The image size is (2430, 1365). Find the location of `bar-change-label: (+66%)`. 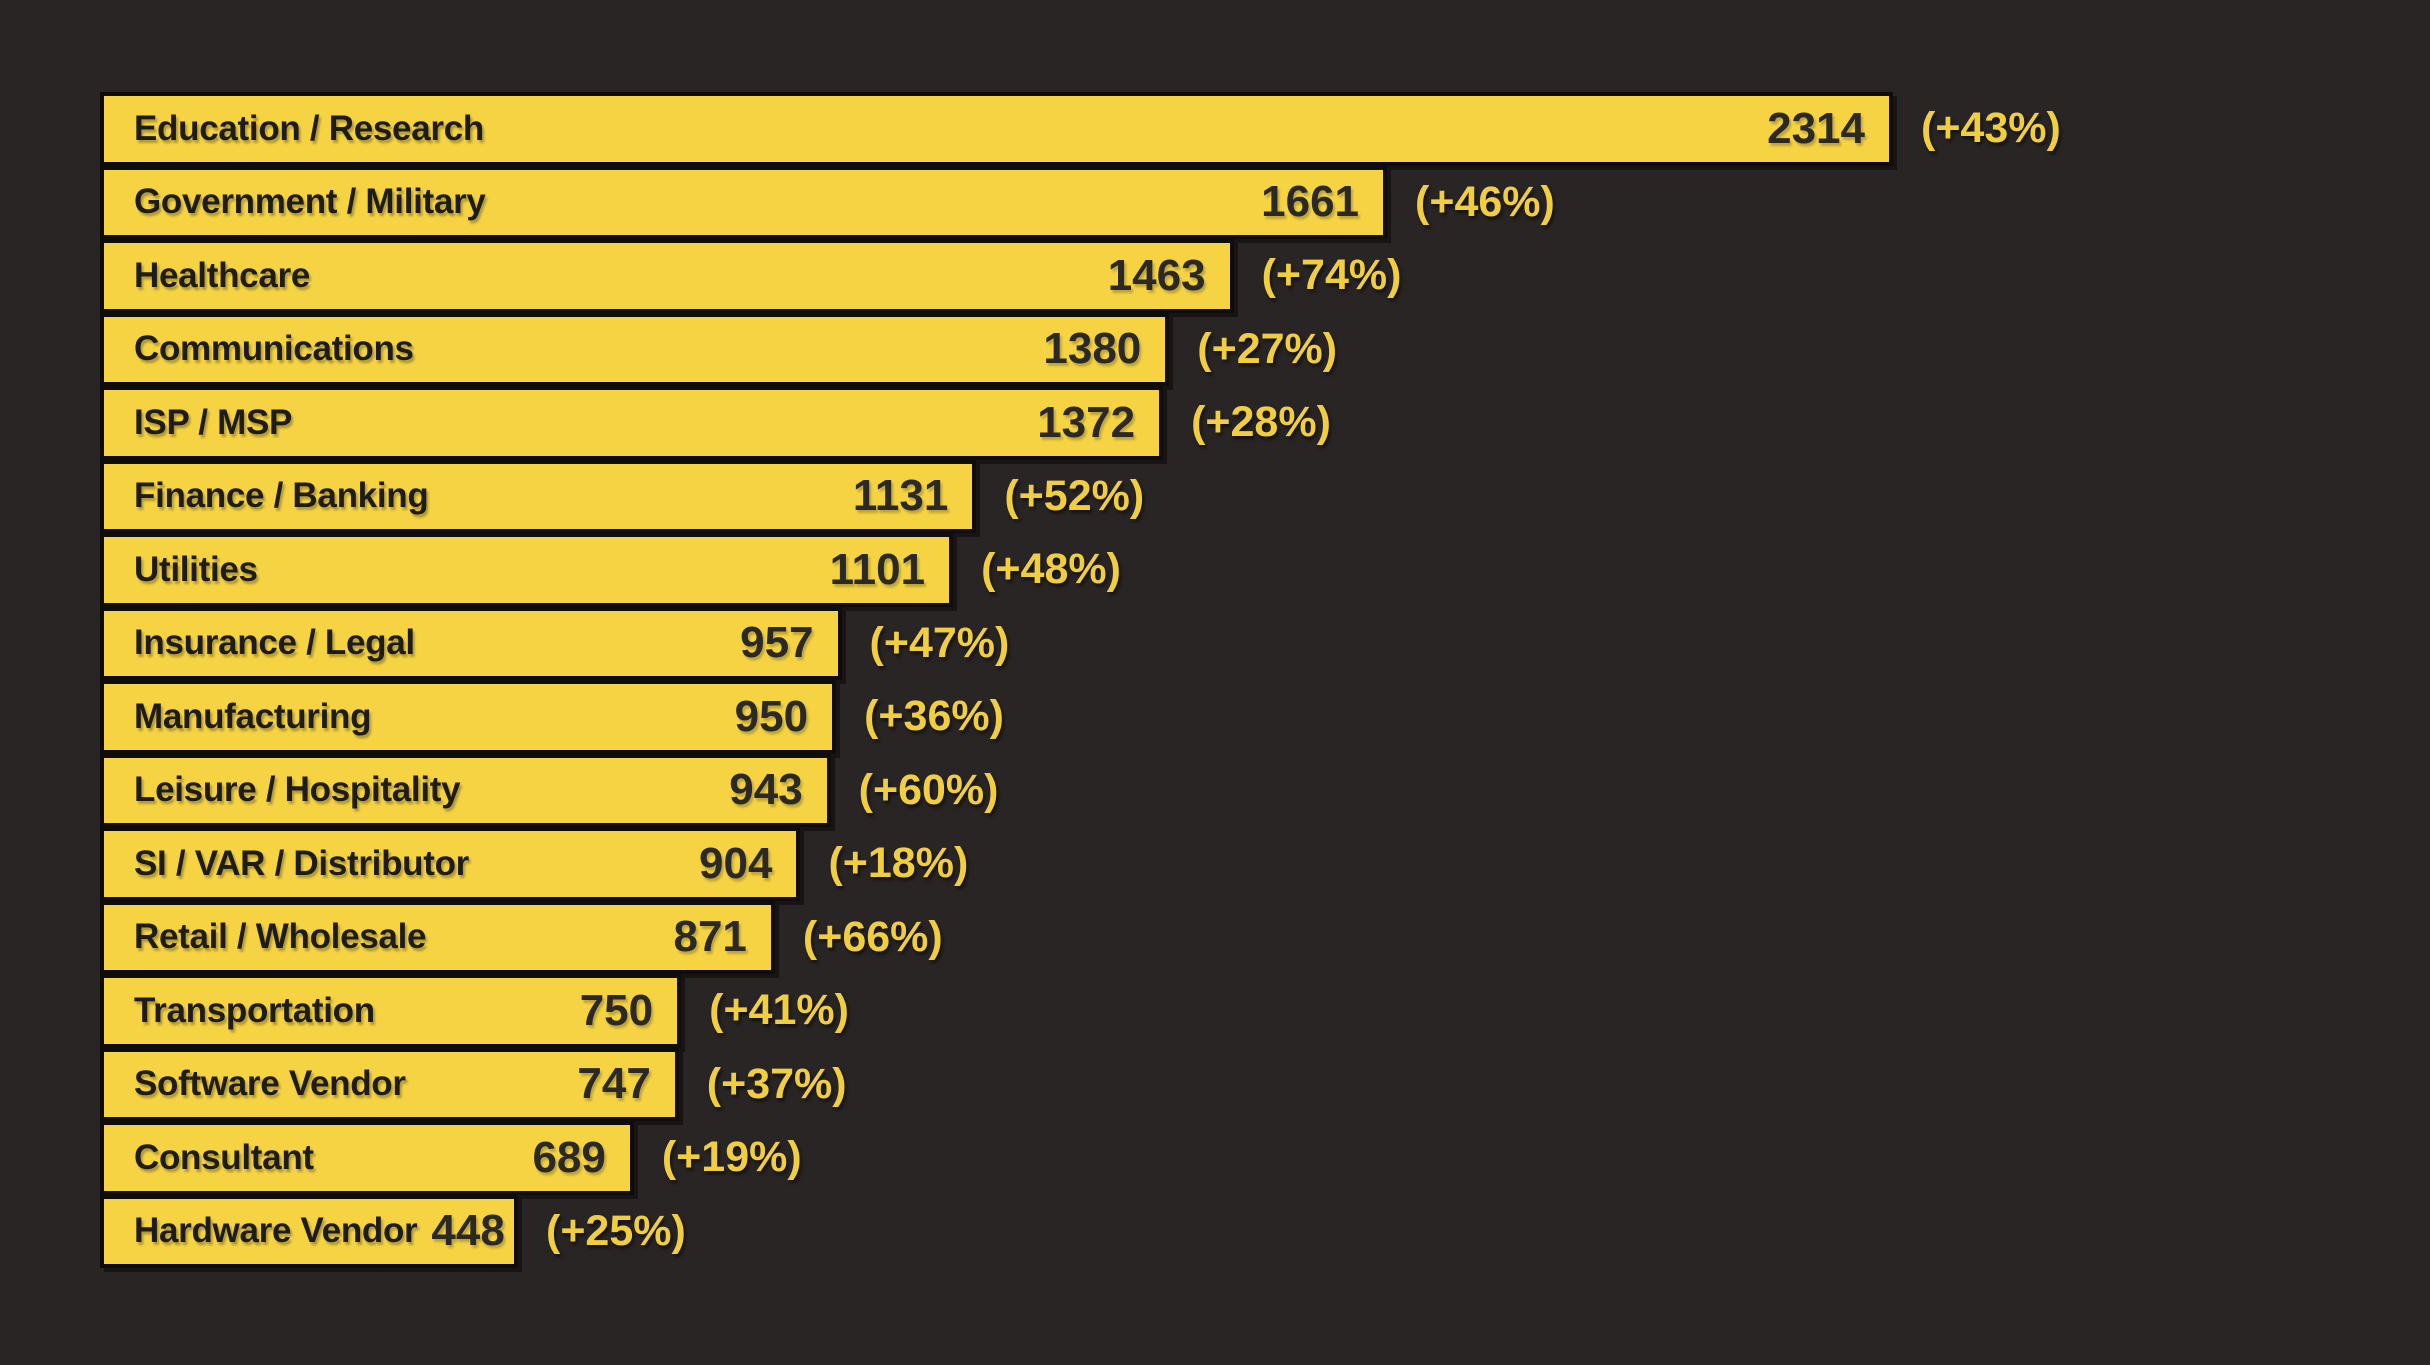

bar-change-label: (+66%) is located at coordinates (872, 936).